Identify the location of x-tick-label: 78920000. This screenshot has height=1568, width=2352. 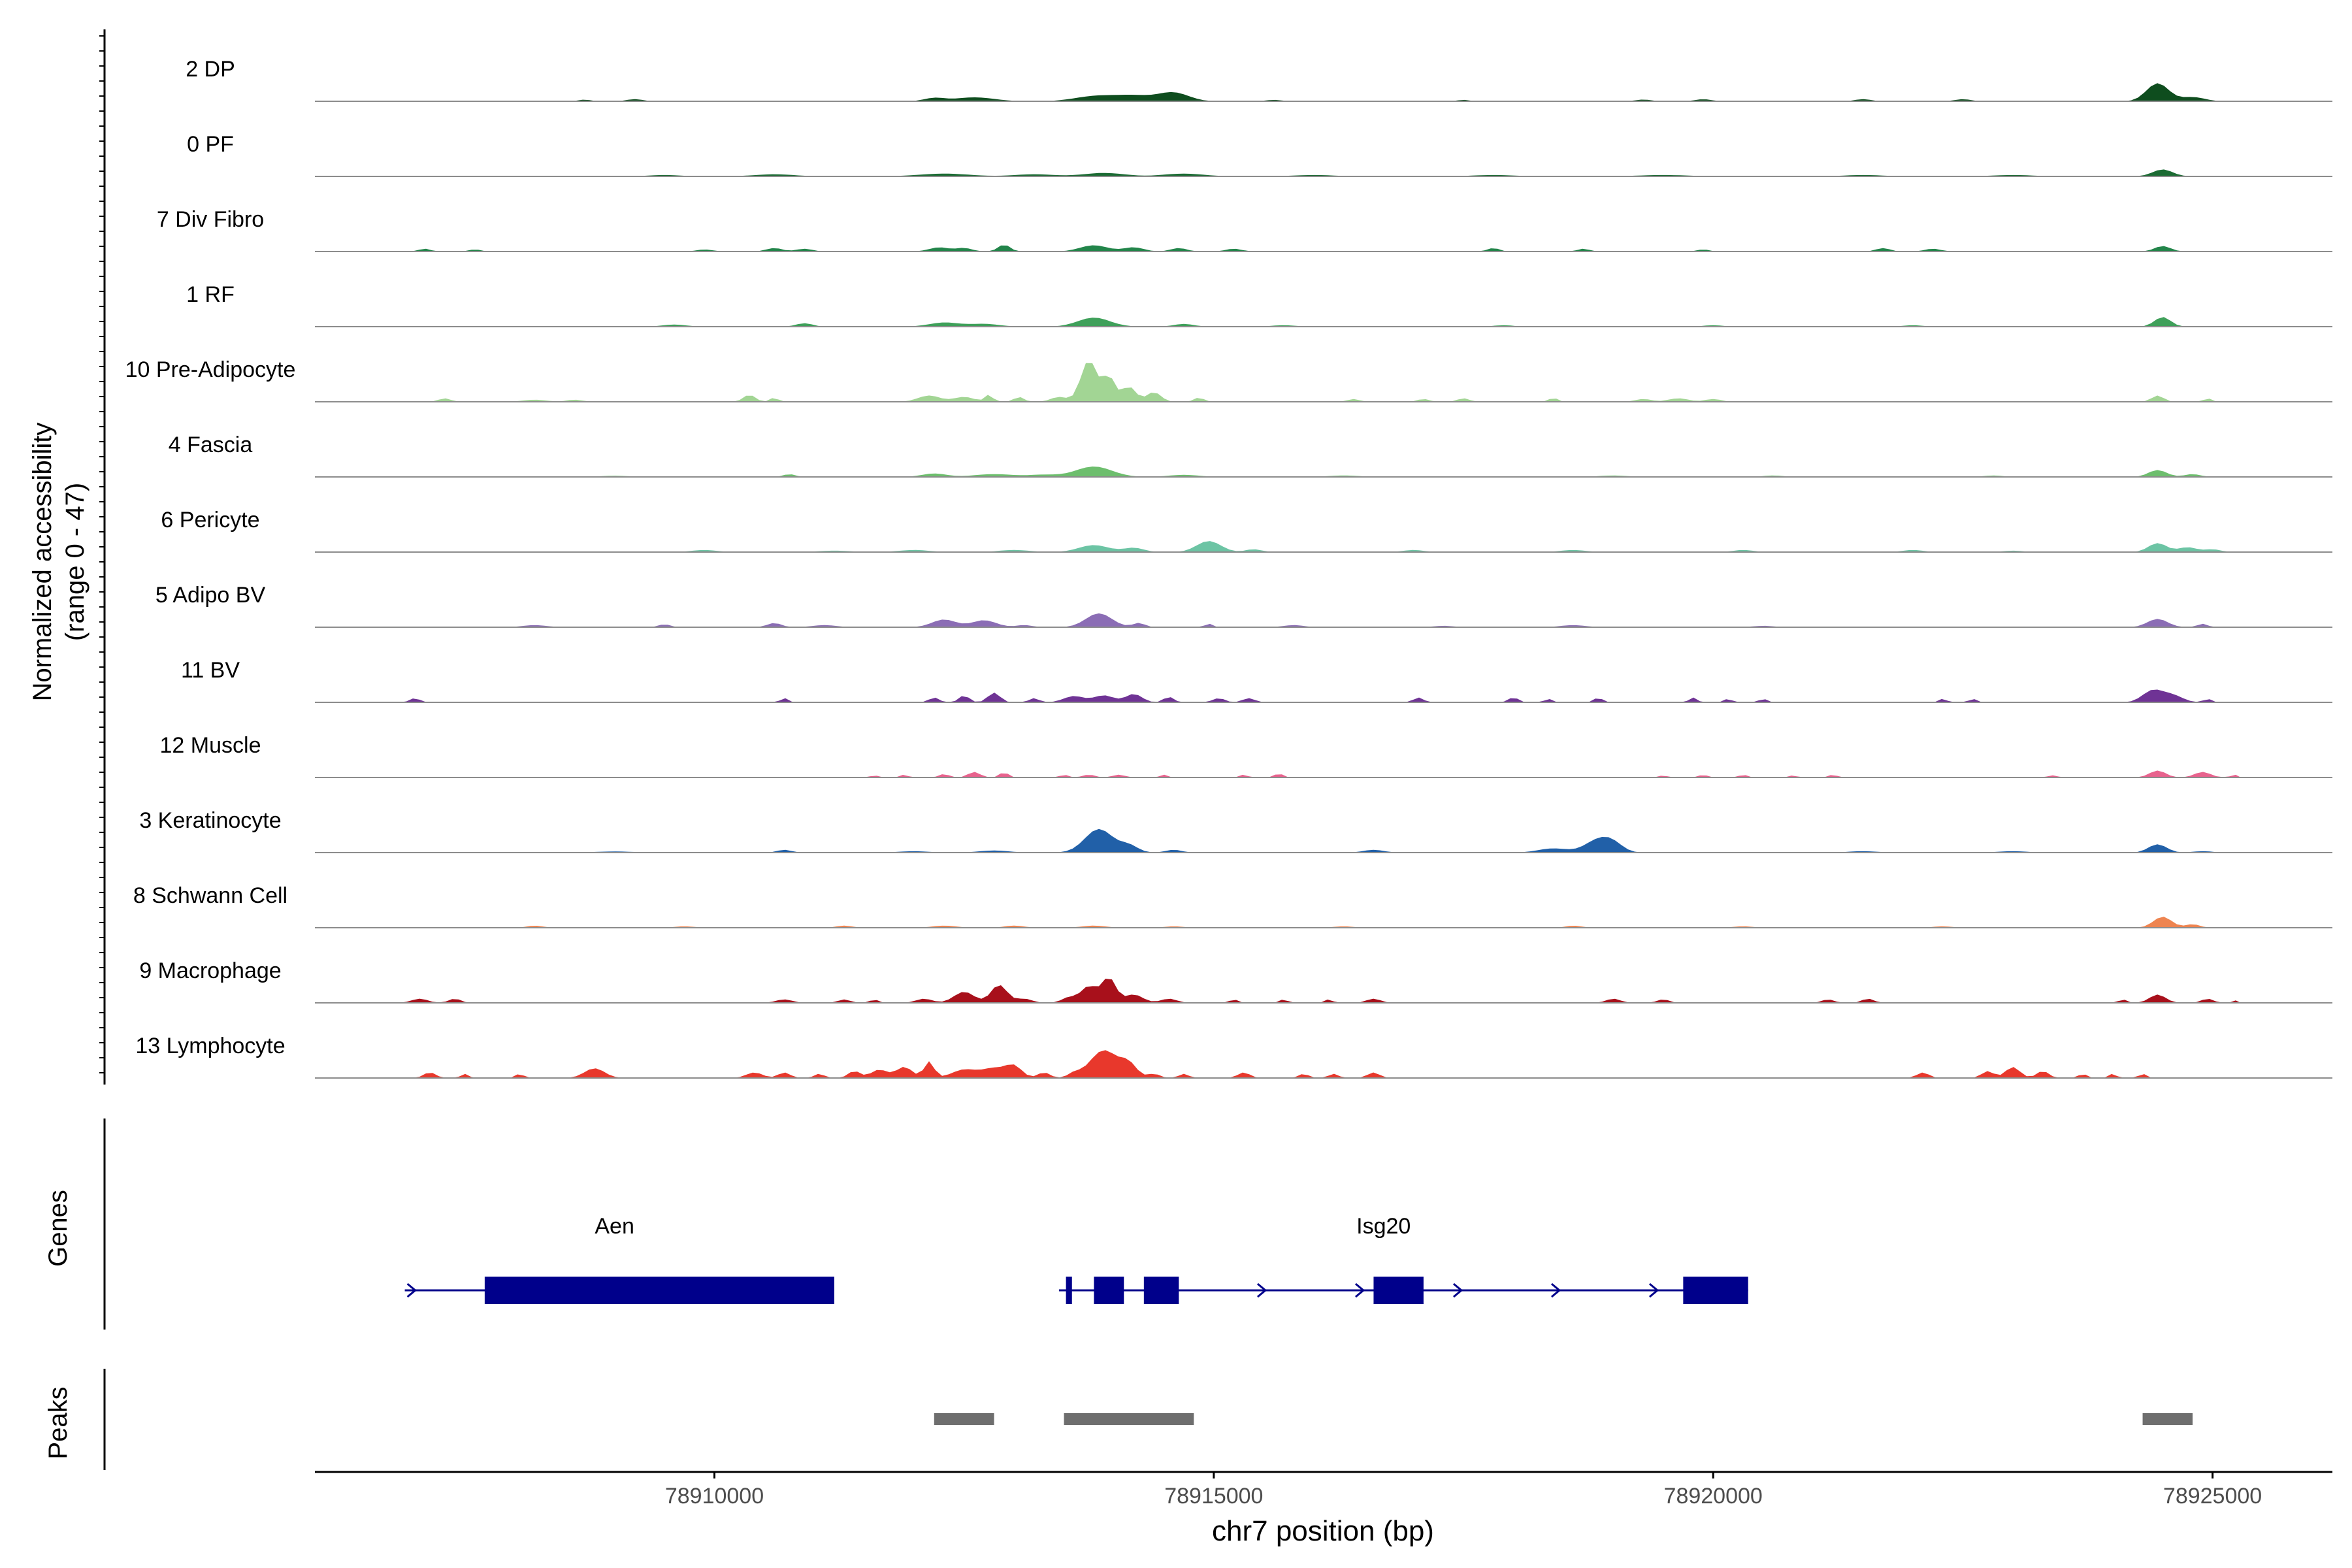
(1713, 1496).